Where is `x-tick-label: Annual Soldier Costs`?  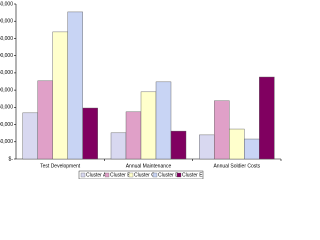
x-tick-label: Annual Soldier Costs is located at coordinates (236, 166).